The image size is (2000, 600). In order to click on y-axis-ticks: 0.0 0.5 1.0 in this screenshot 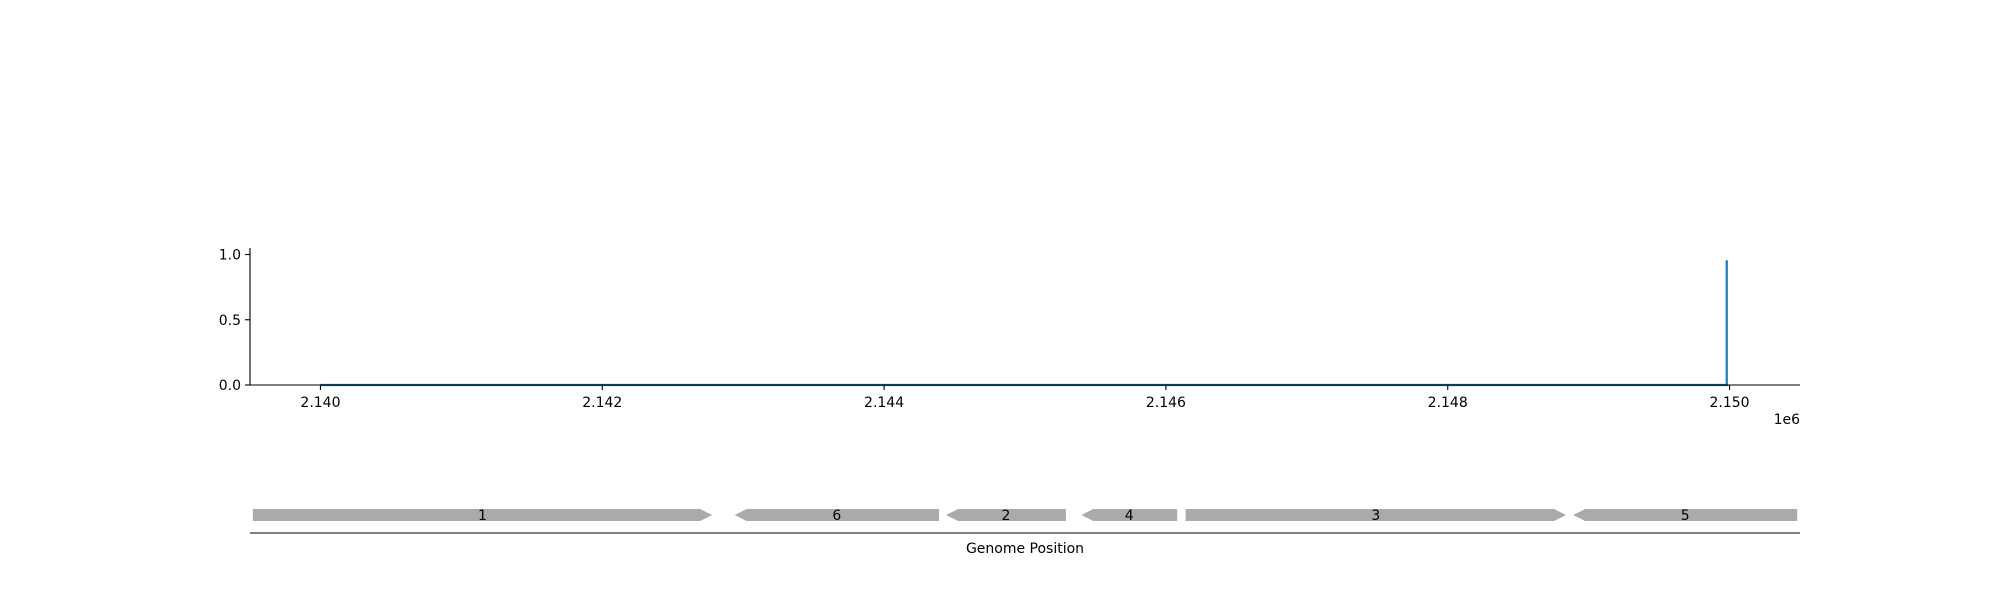, I will do `click(234, 321)`.